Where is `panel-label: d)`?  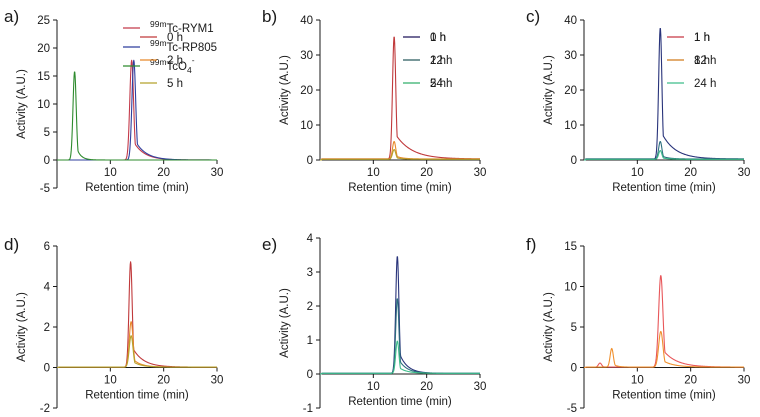
panel-label: d) is located at coordinates (11, 244).